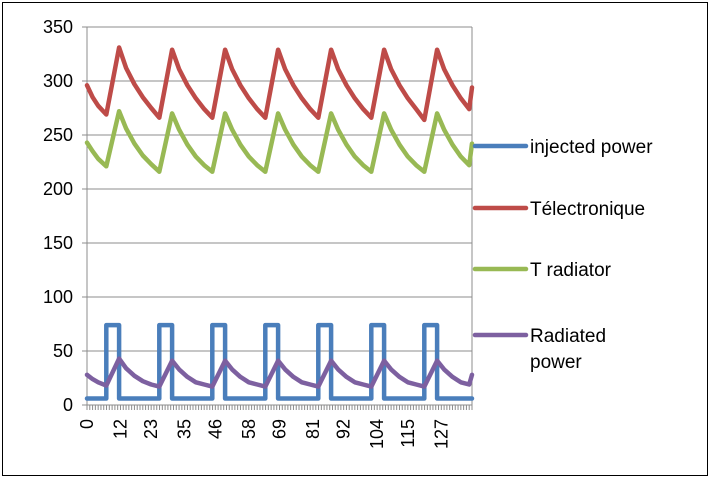 Image resolution: width=712 pixels, height=480 pixels. What do you see at coordinates (313, 429) in the screenshot?
I see `x-tick-label: 81` at bounding box center [313, 429].